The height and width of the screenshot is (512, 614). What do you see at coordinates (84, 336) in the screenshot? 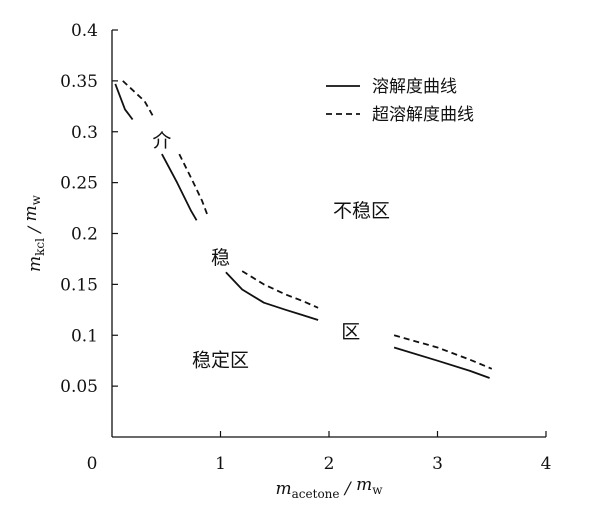
I see `y-tick-label: 0.1` at bounding box center [84, 336].